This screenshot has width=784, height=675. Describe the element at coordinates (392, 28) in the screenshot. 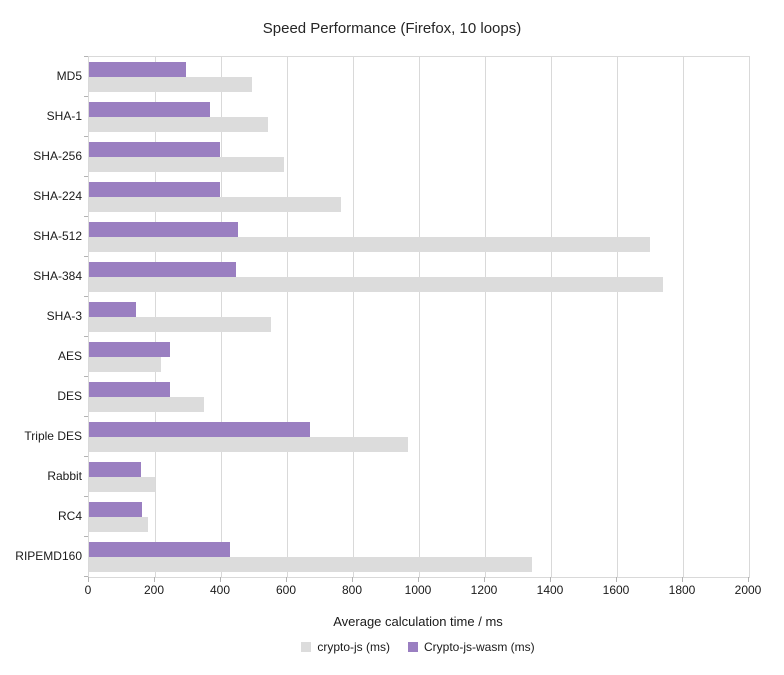

I see `chart-title: Speed Performance (Firefox, 10 loops)` at that location.